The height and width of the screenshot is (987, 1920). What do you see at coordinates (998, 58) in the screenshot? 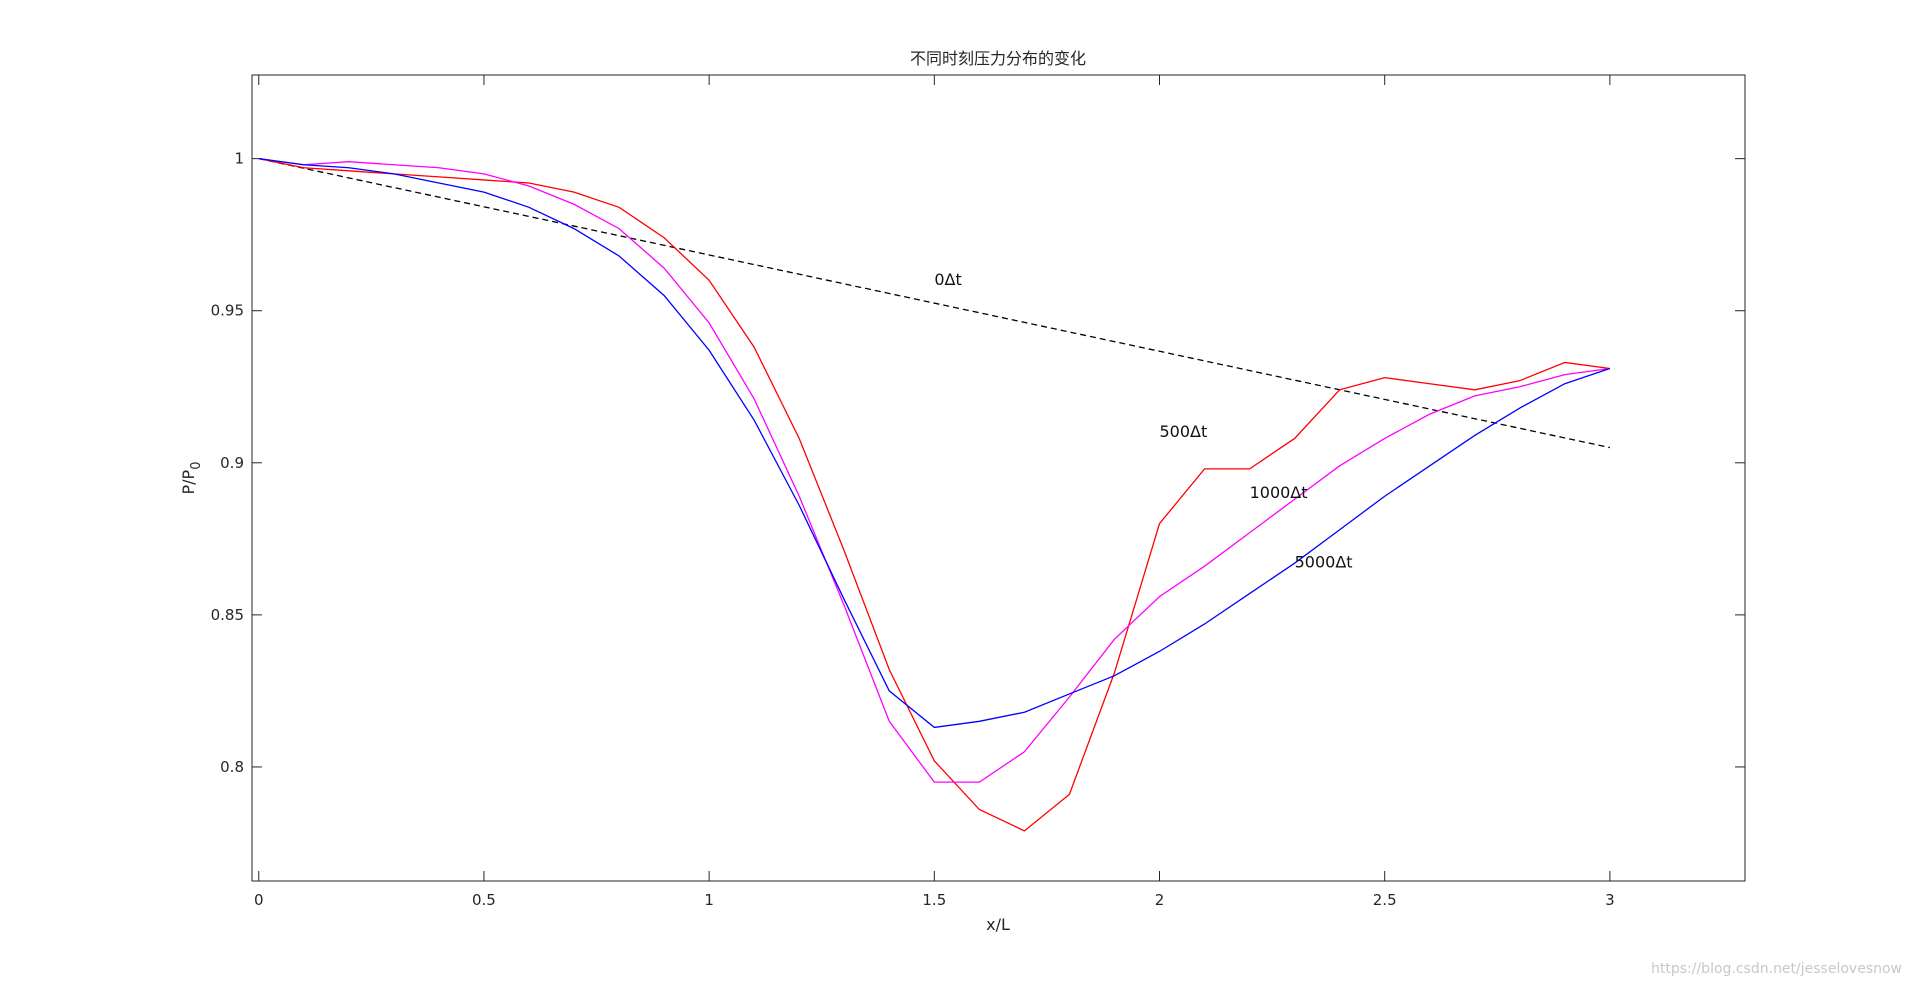
I see `chart-title: 不同时刻压力分布的变化` at bounding box center [998, 58].